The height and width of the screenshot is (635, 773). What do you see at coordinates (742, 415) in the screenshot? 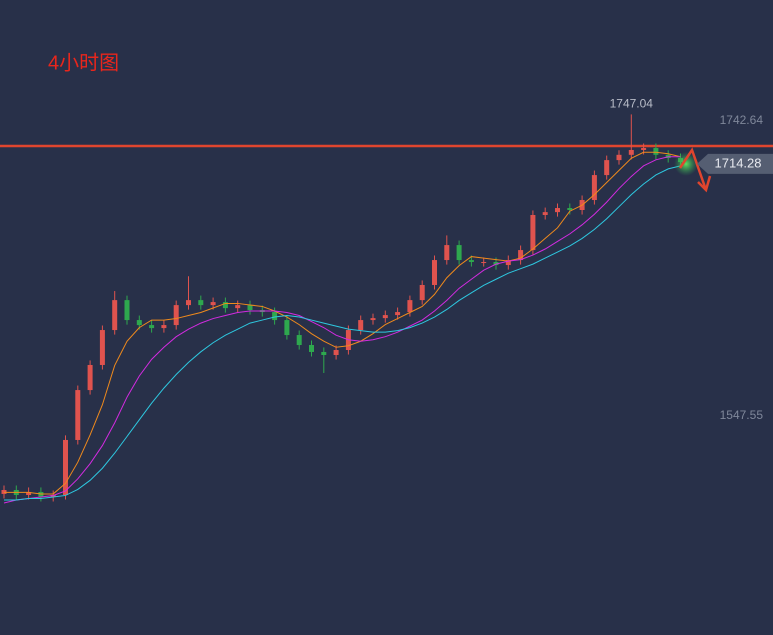
I see `y-tick-label: 1547.55` at bounding box center [742, 415].